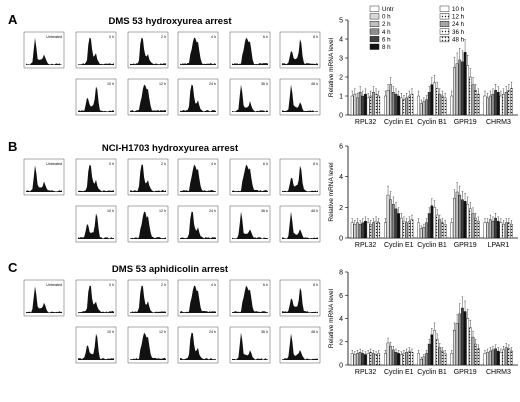 This screenshot has height=402, width=520. Describe the element at coordinates (366, 122) in the screenshot. I see `category-label: RPL32` at that location.